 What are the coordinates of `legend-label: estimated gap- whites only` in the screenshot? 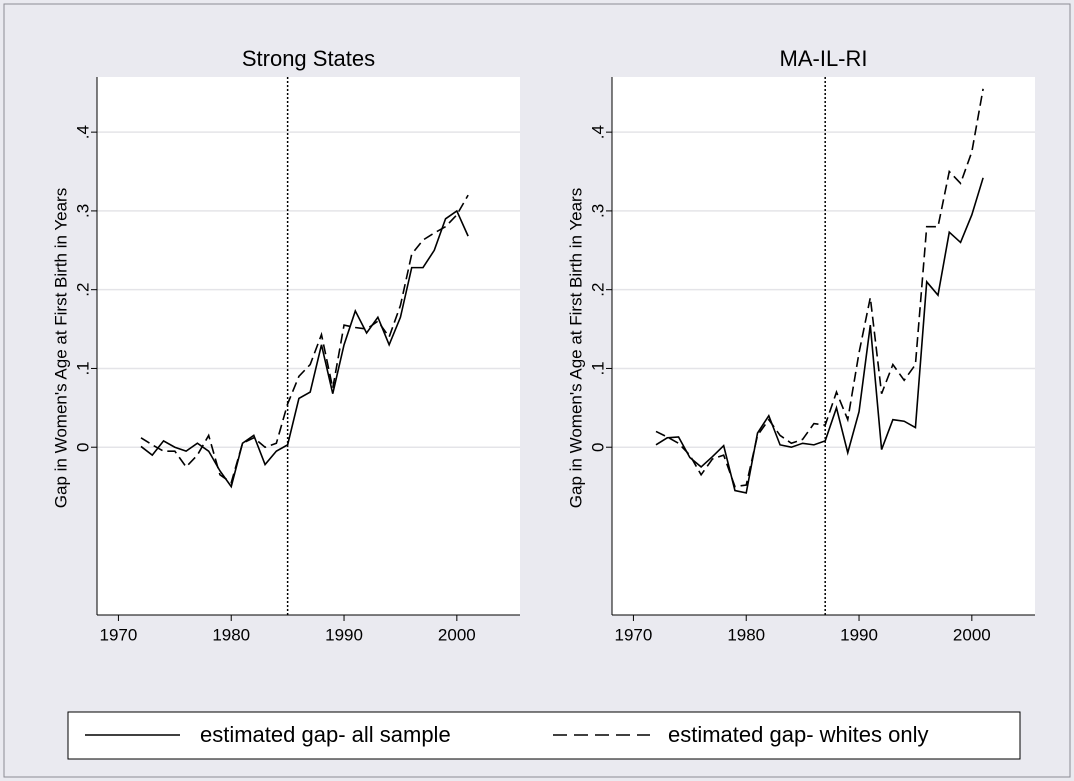 It's located at (798, 734).